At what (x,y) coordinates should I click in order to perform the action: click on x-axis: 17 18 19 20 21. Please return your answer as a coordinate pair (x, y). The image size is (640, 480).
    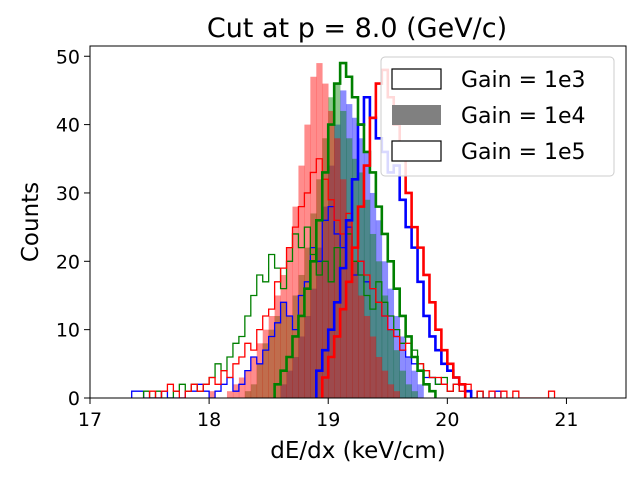
    Looking at the image, I should click on (328, 414).